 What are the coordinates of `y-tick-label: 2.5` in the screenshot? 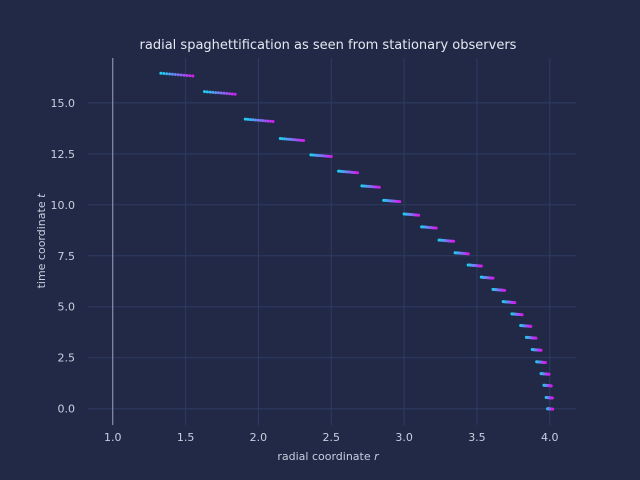 It's located at (67, 358).